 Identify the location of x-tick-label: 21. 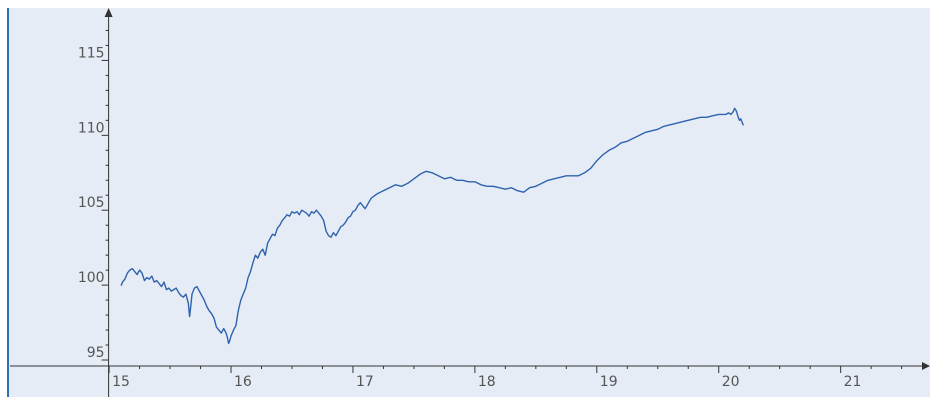
(853, 382).